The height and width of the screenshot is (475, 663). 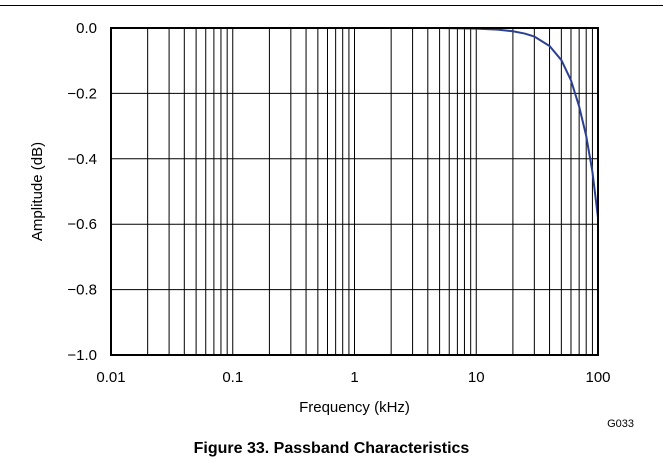 What do you see at coordinates (597, 377) in the screenshot?
I see `x-tick-label: 100` at bounding box center [597, 377].